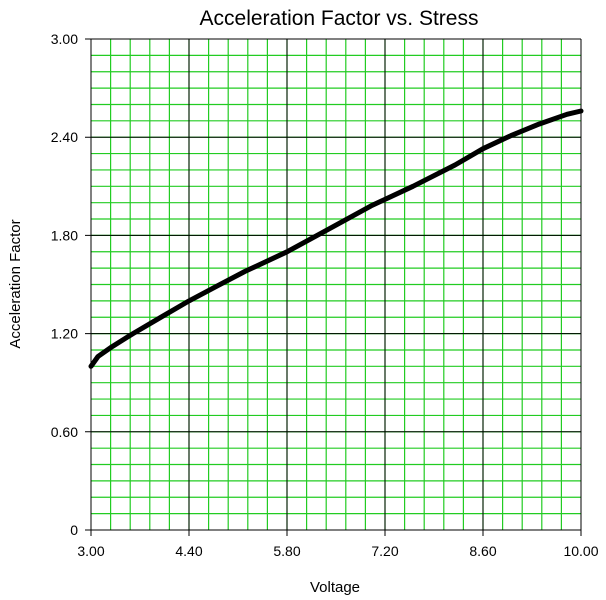 This screenshot has height=600, width=606. What do you see at coordinates (580, 551) in the screenshot?
I see `x-tick-label: 10.00` at bounding box center [580, 551].